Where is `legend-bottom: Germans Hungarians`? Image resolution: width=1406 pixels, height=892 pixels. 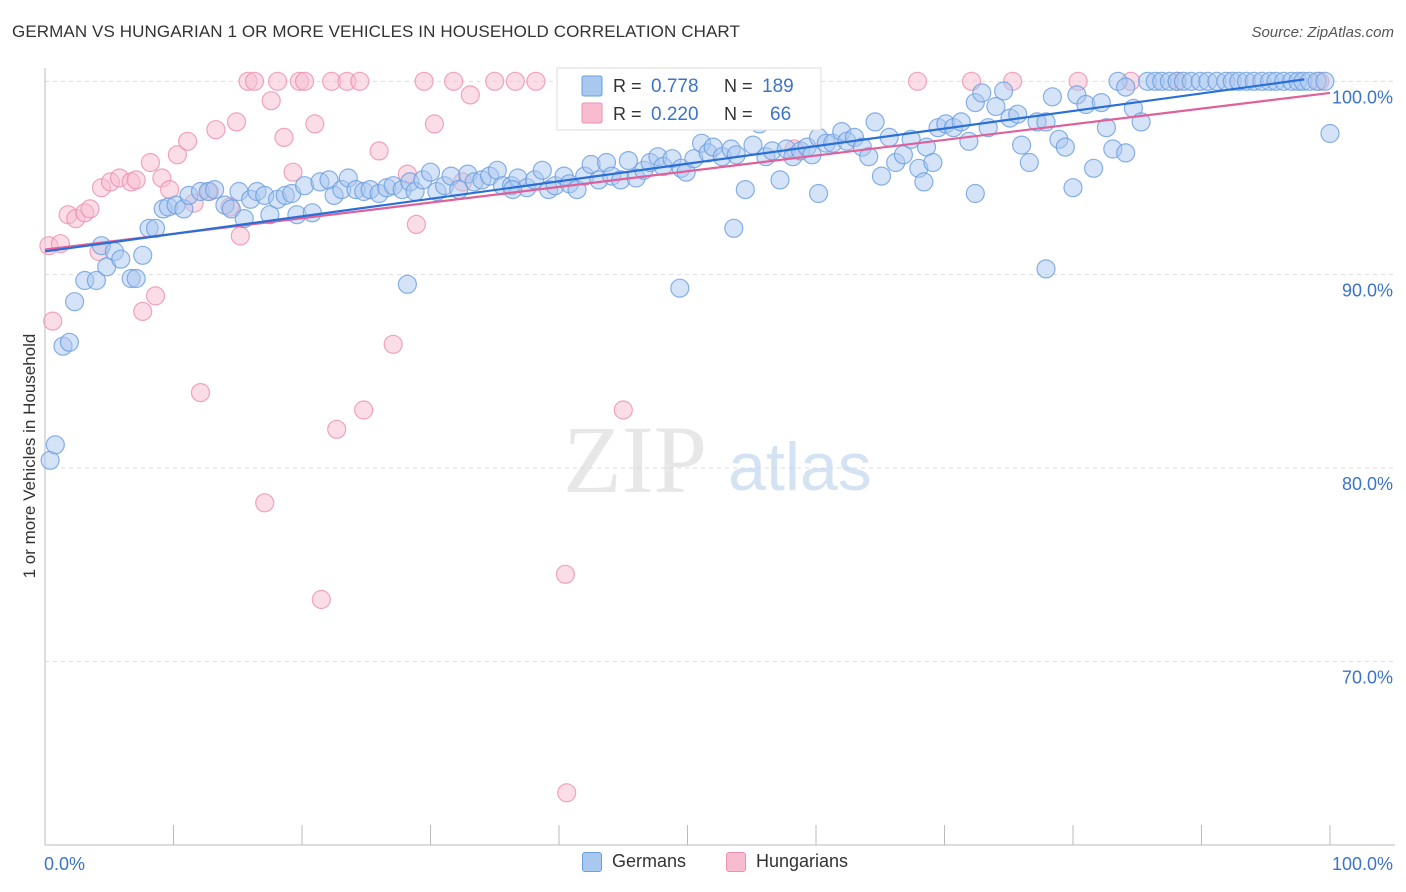
legend-bottom: Germans Hungarians is located at coordinates (703, 866).